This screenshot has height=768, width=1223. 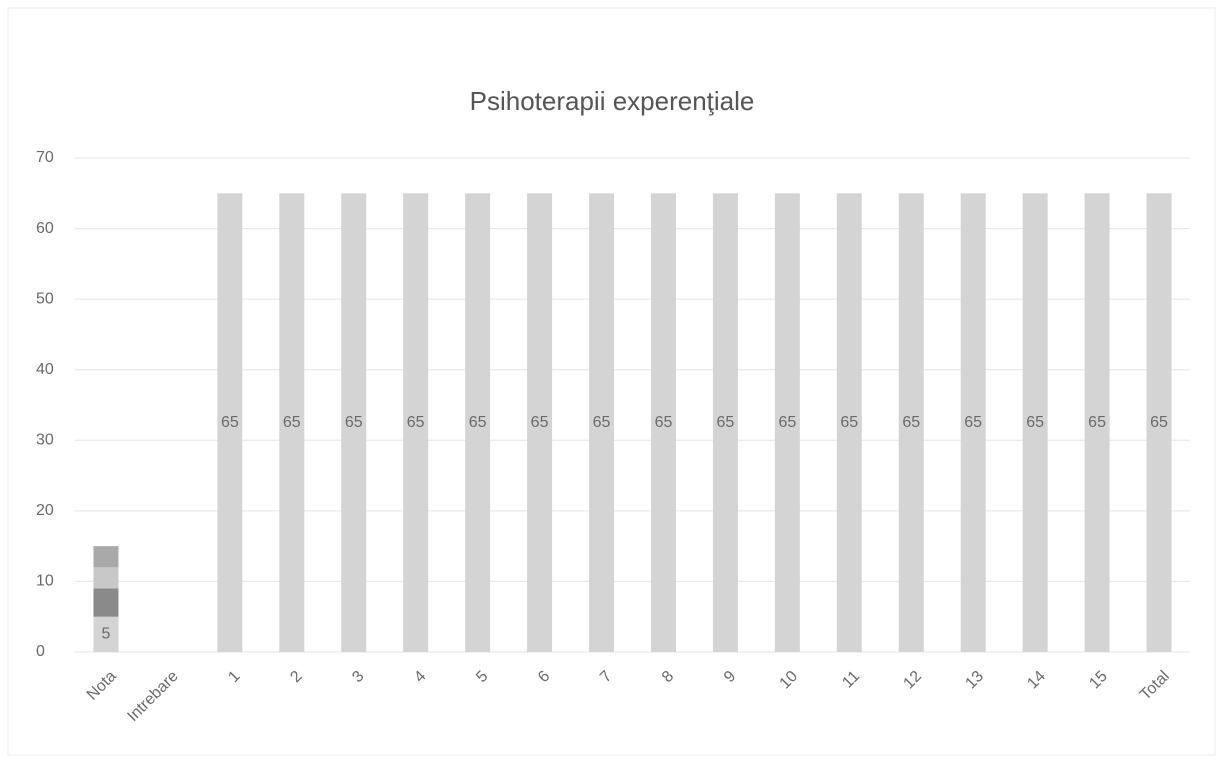 I want to click on x-tick-label: 3, so click(x=358, y=677).